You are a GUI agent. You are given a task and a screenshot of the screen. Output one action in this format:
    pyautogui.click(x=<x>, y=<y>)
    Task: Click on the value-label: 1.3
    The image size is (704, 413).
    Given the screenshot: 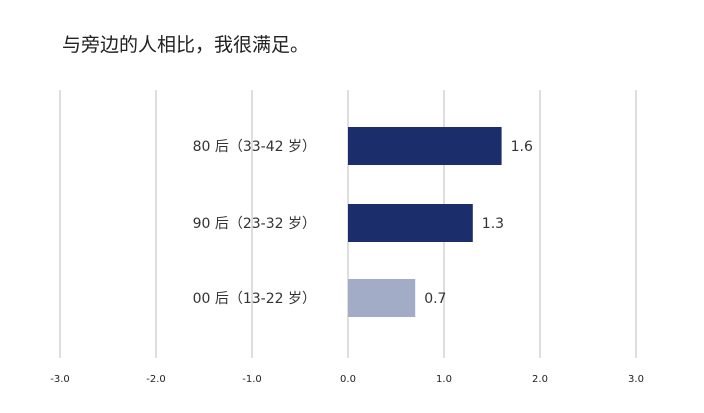 What is the action you would take?
    pyautogui.click(x=493, y=224)
    